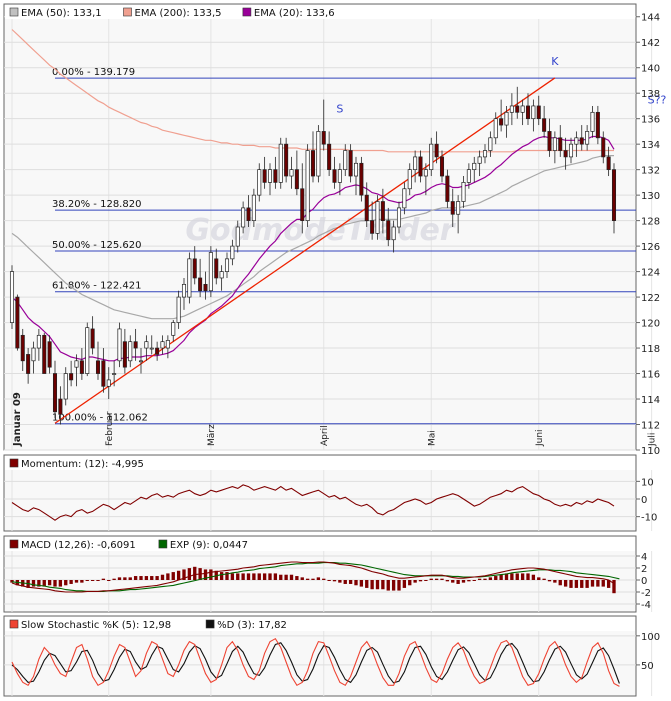 The width and height of the screenshot is (671, 701). I want to click on macd-lines, so click(315, 577).